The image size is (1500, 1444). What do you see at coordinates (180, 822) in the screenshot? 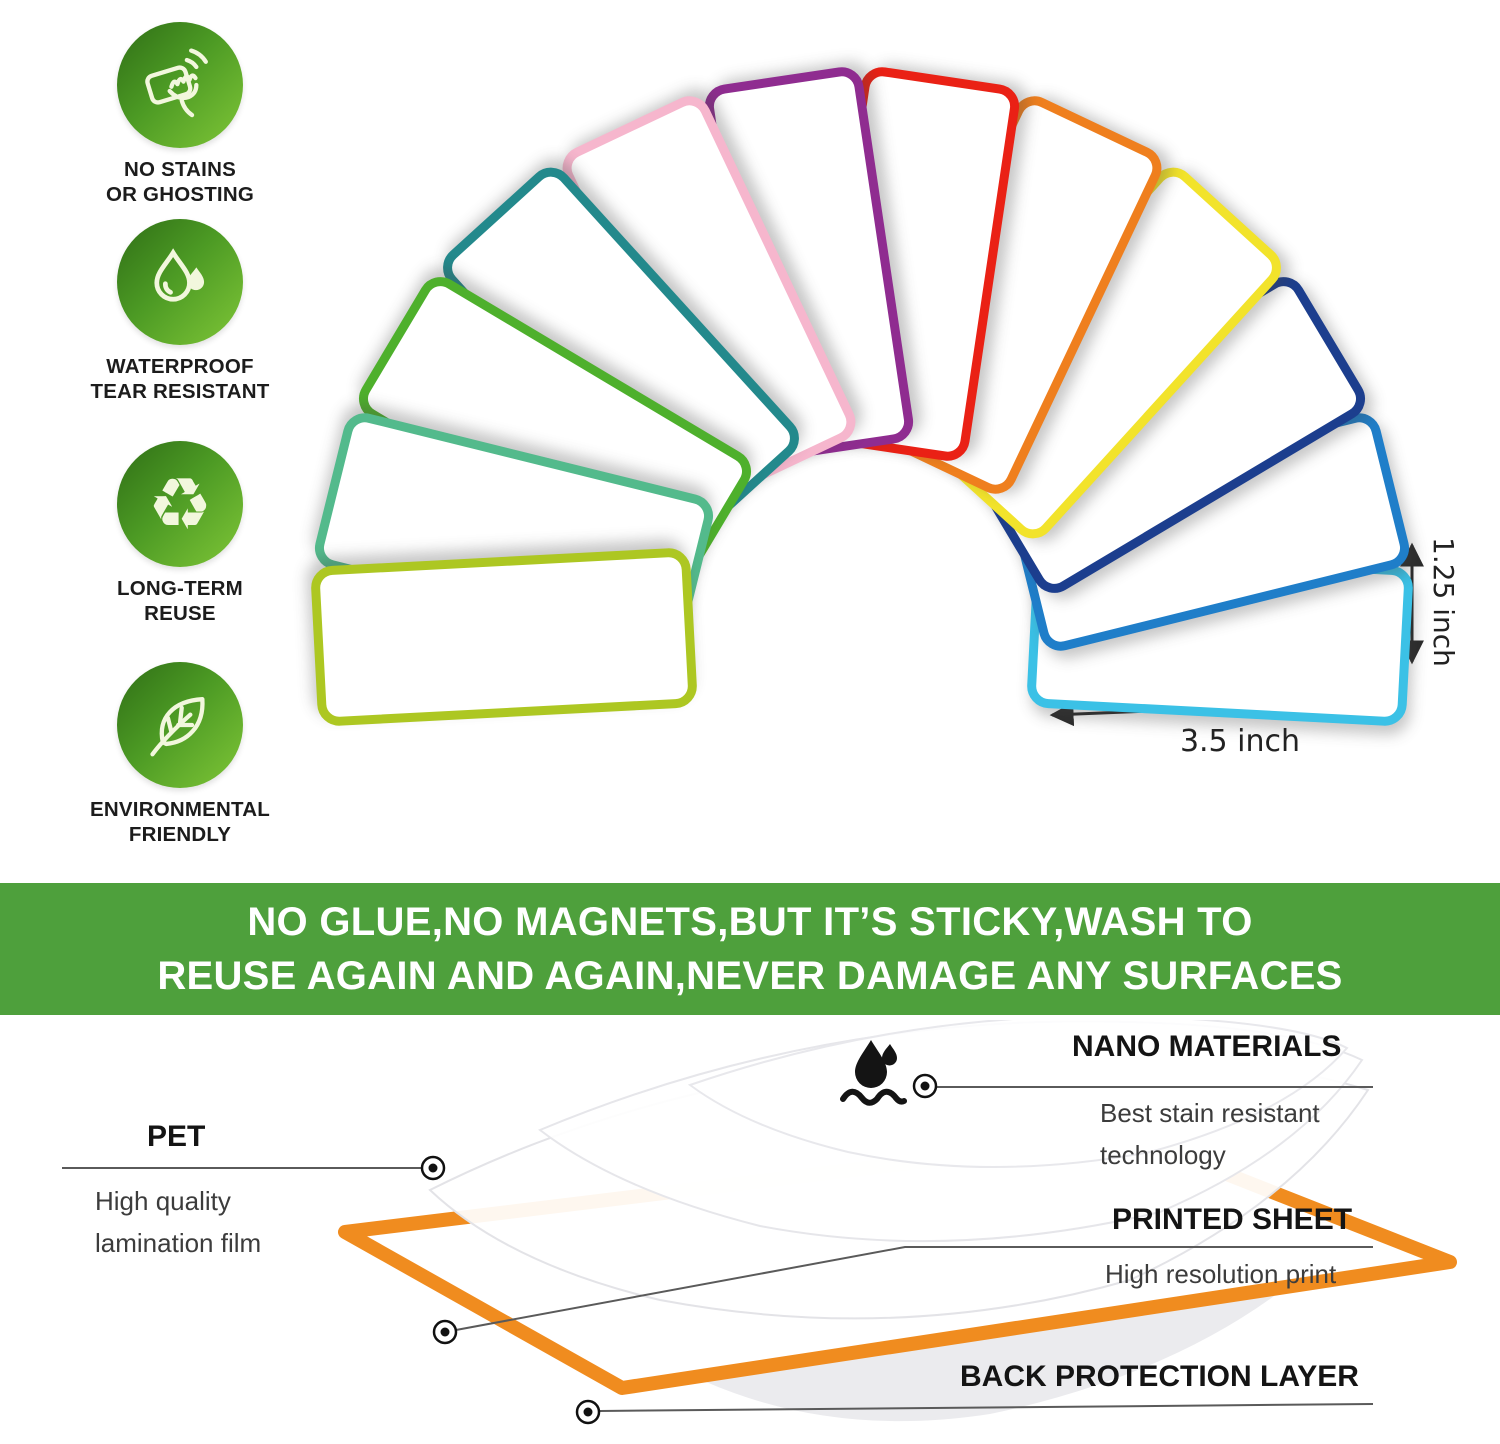
I see `feature-label: ENVIRONMENTAL FRIENDLY` at bounding box center [180, 822].